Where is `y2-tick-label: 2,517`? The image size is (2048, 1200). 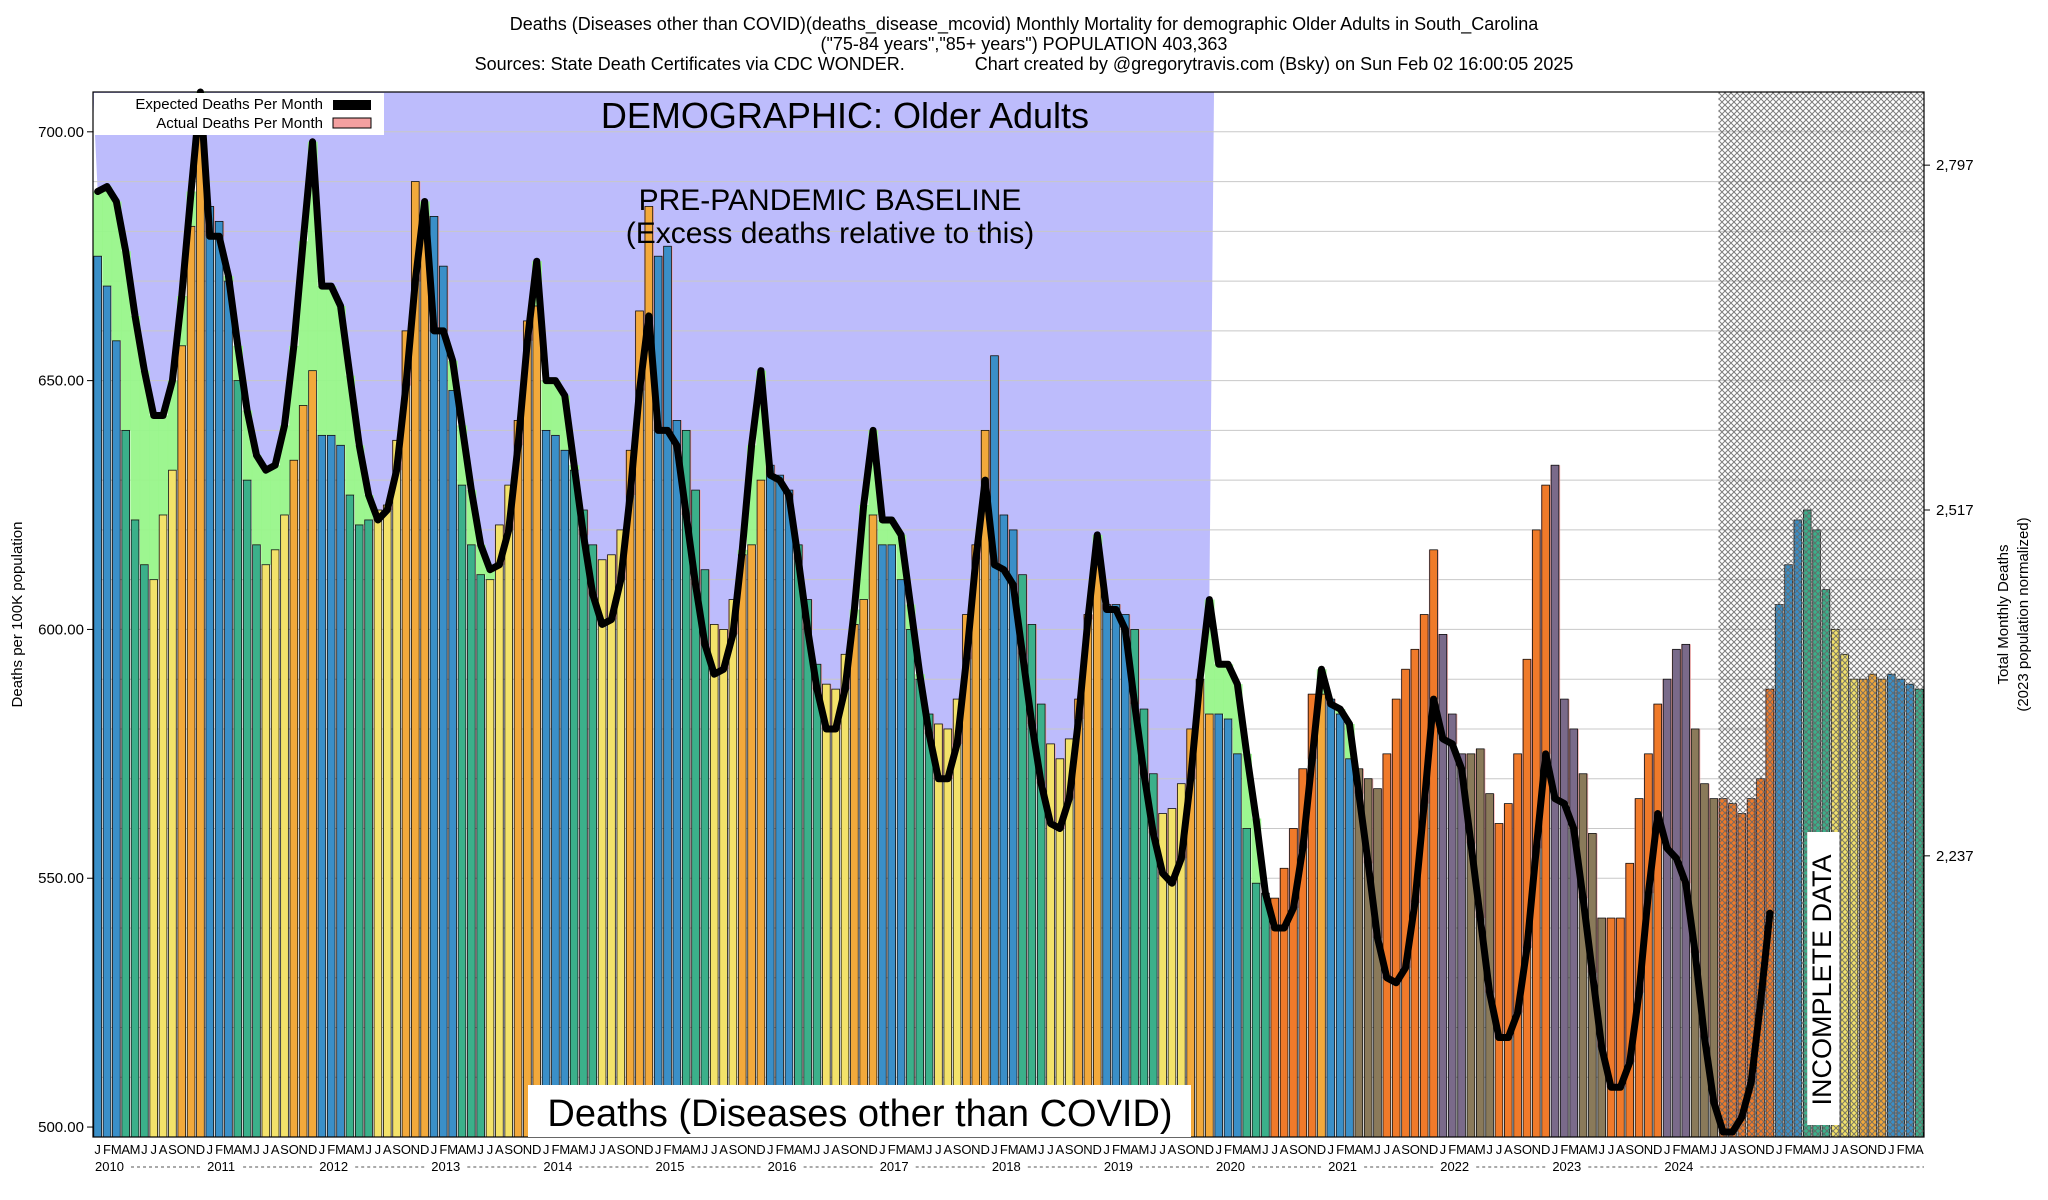
y2-tick-label: 2,517 is located at coordinates (1955, 510).